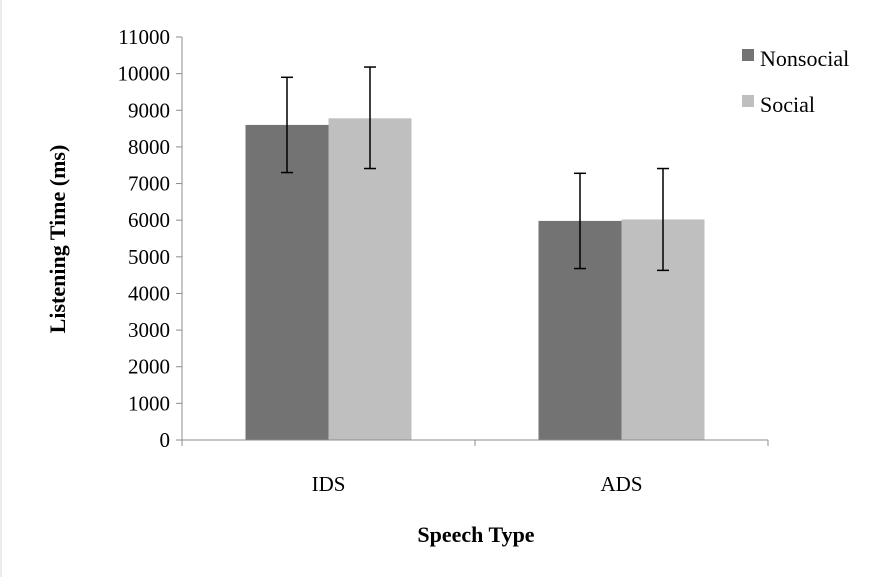 The image size is (876, 577). What do you see at coordinates (57, 239) in the screenshot?
I see `y-axis-title: Listening Time (ms)` at bounding box center [57, 239].